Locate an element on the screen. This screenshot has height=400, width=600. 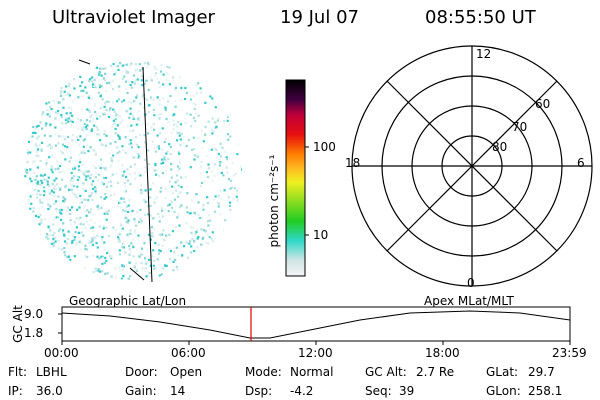
glon-value: 258.1 is located at coordinates (545, 391).